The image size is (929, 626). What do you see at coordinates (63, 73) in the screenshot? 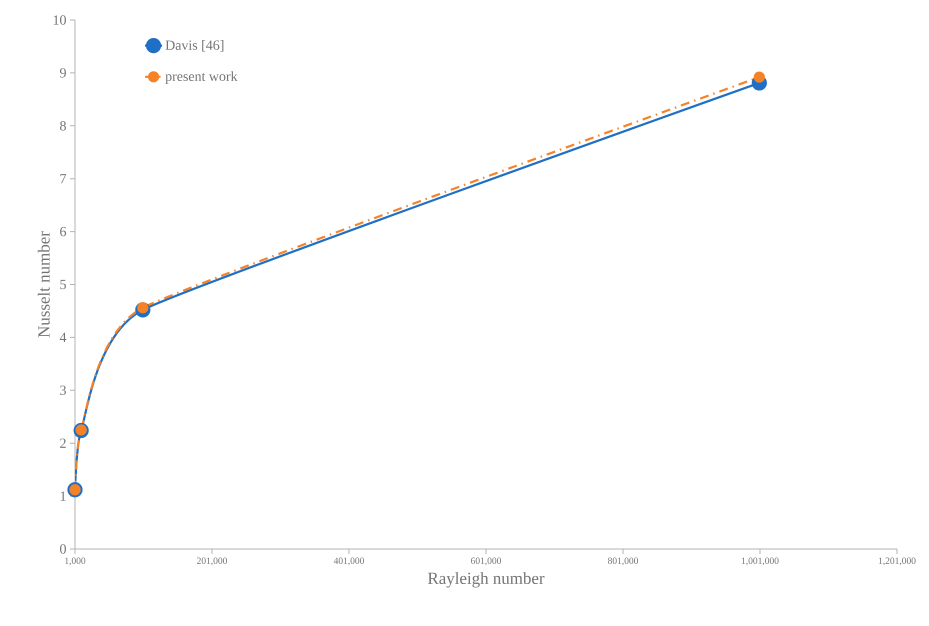
I see `y-tick-label: 9` at bounding box center [63, 73].